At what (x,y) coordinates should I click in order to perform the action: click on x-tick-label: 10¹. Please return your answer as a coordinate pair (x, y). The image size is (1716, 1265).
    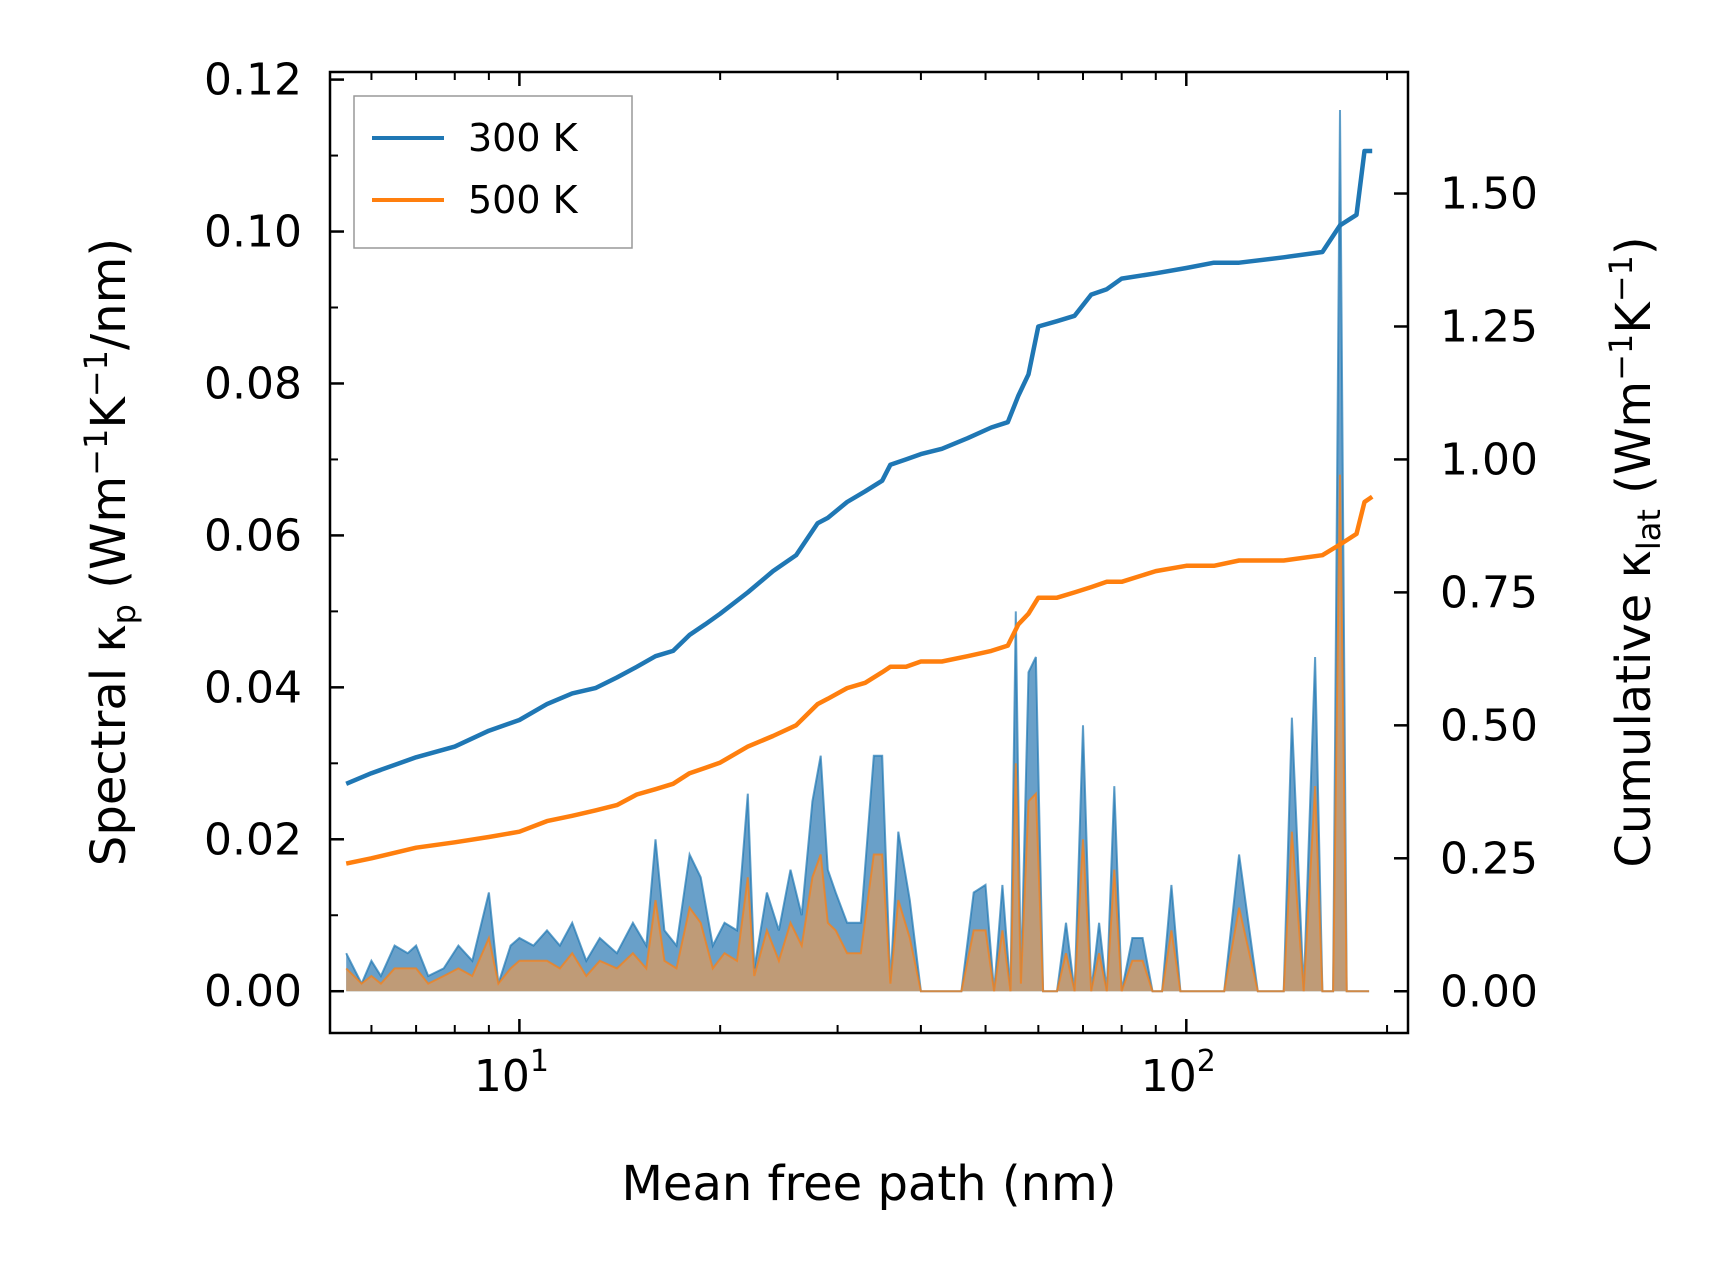
    Looking at the image, I should click on (511, 1073).